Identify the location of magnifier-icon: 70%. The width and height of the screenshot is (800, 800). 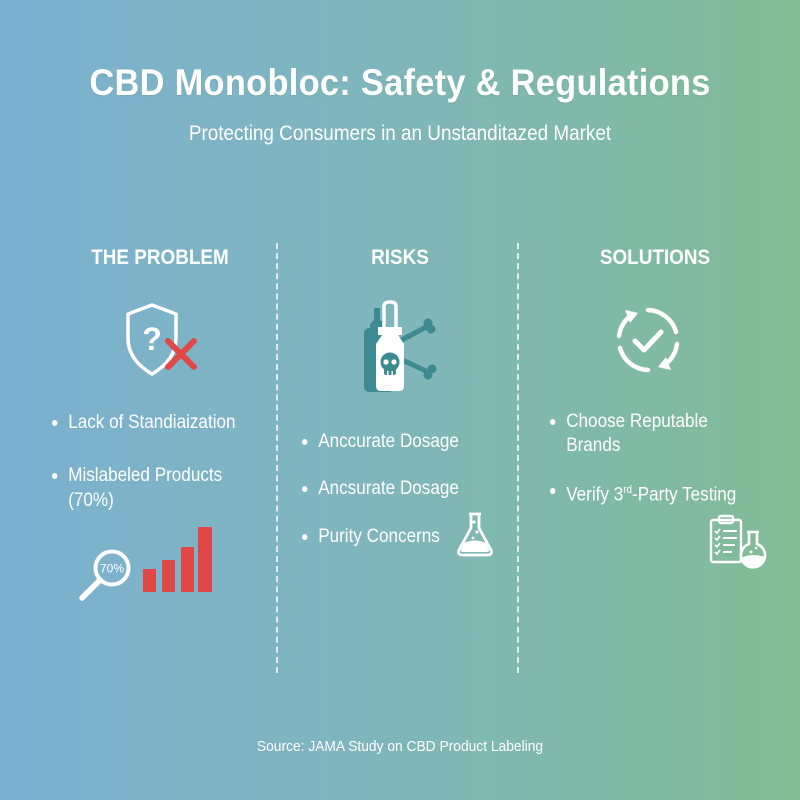
(105, 575).